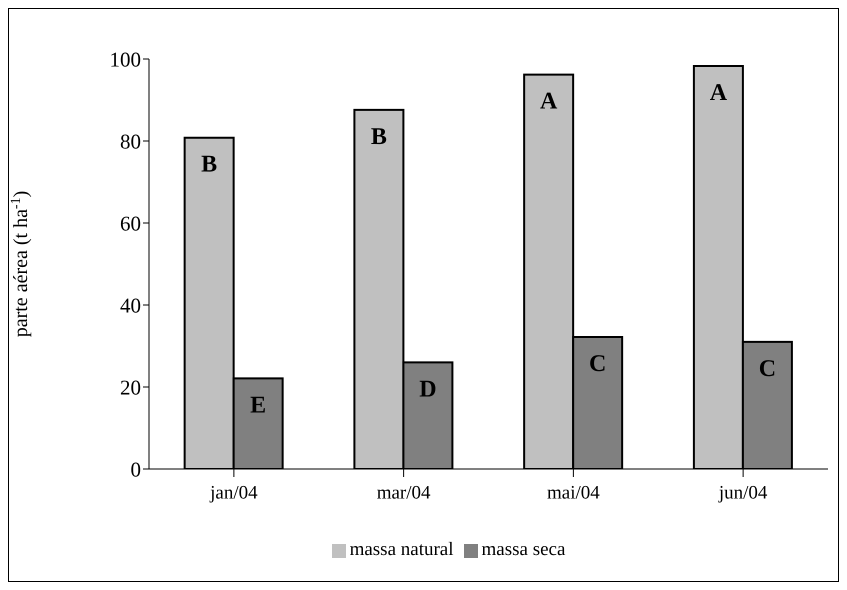 The width and height of the screenshot is (847, 590). I want to click on x-tick-label: mai/04, so click(573, 493).